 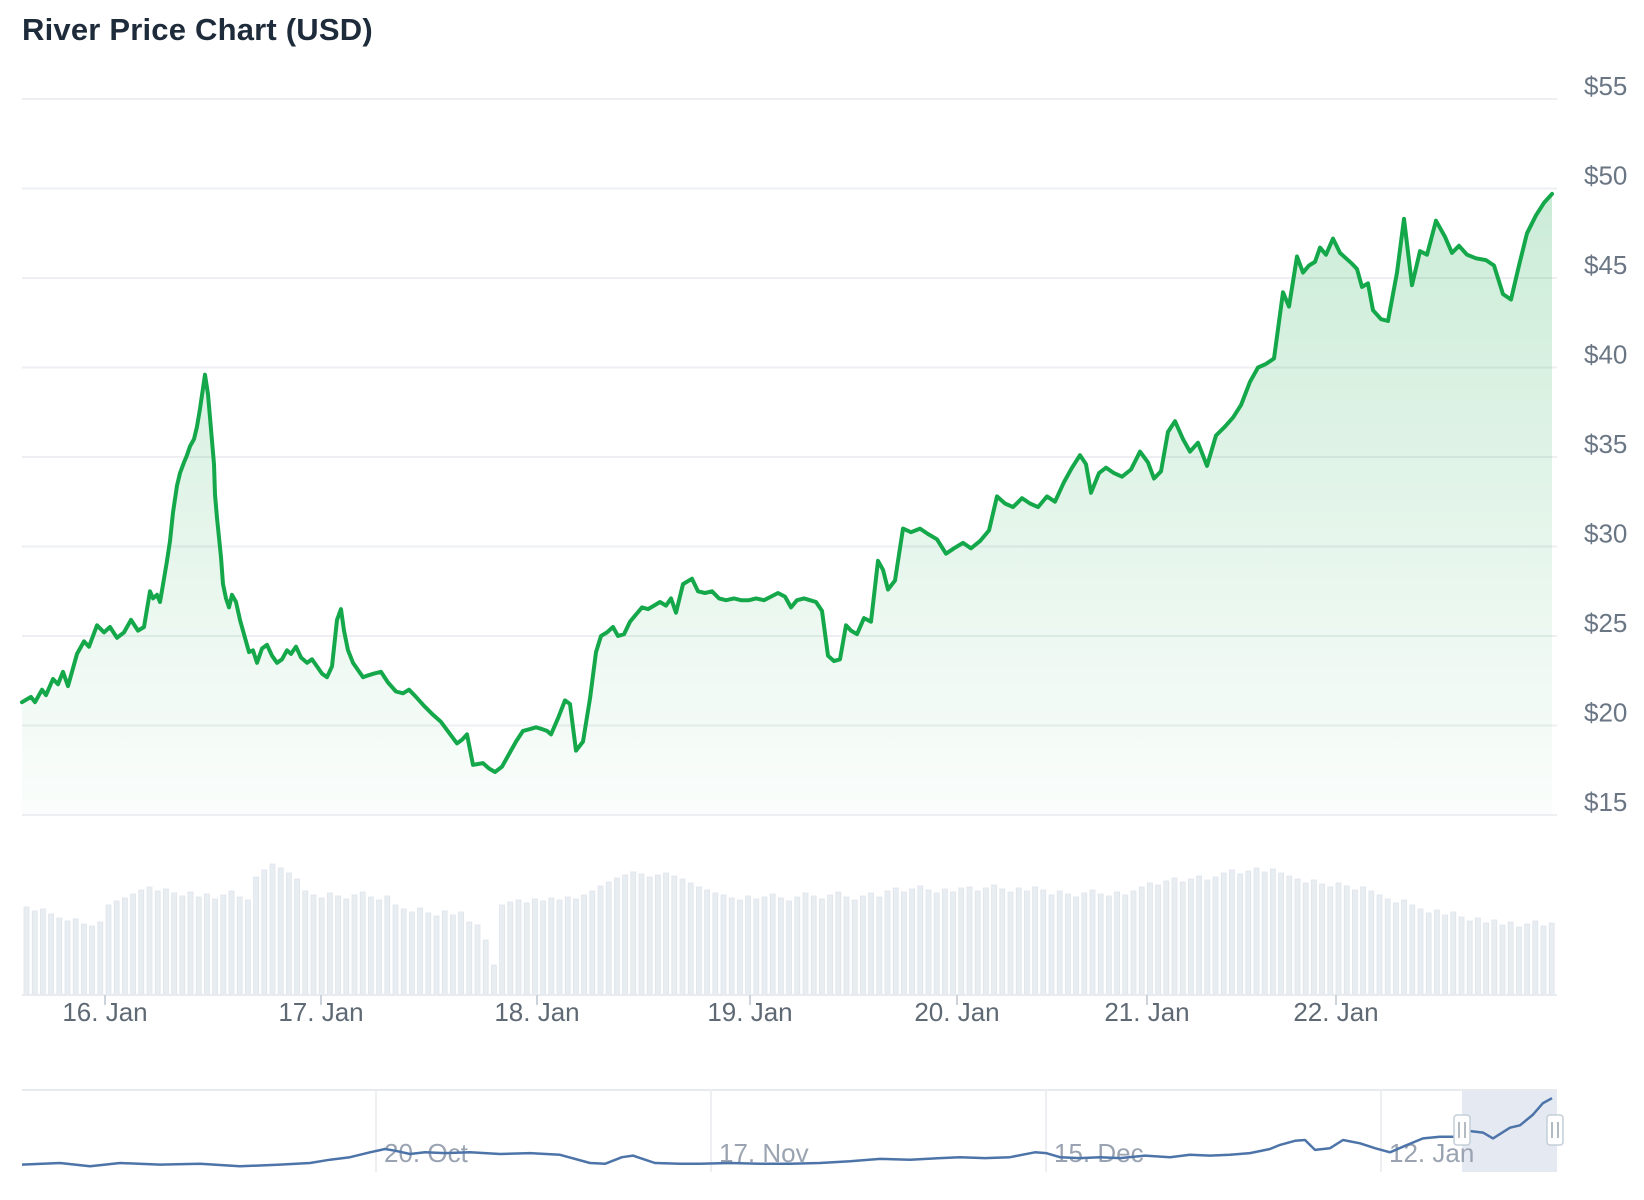 I want to click on y-axis-label: $20, so click(x=1605, y=712).